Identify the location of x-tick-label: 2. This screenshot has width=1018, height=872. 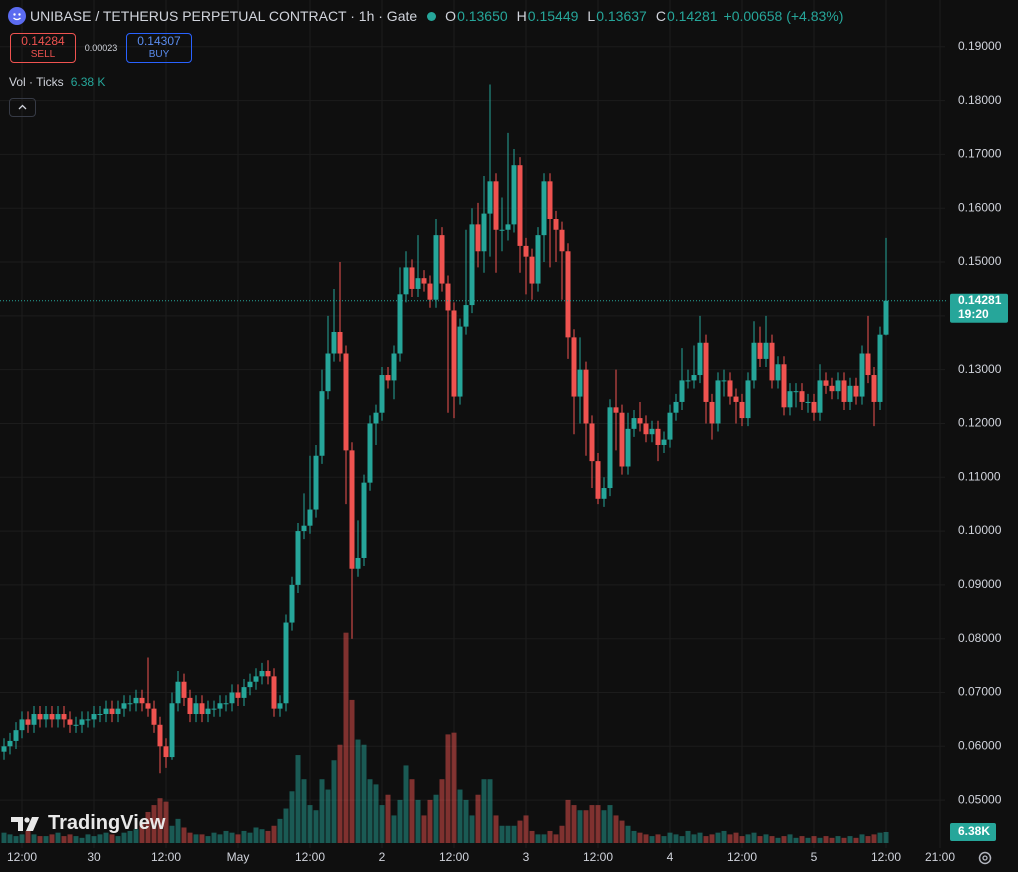
(382, 857).